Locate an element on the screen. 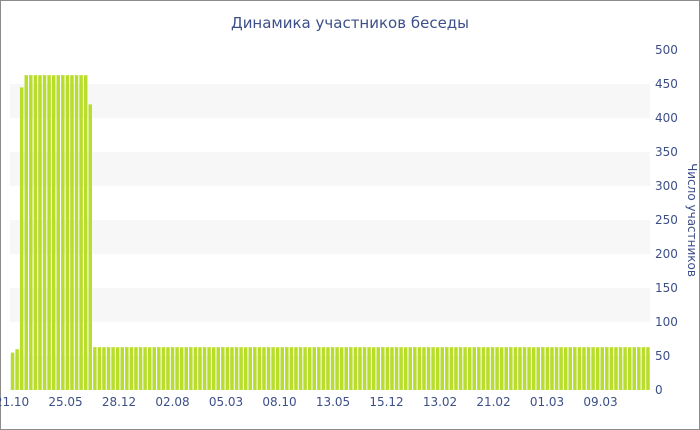 This screenshot has width=700, height=430. y-tick-label: 450 is located at coordinates (666, 84).